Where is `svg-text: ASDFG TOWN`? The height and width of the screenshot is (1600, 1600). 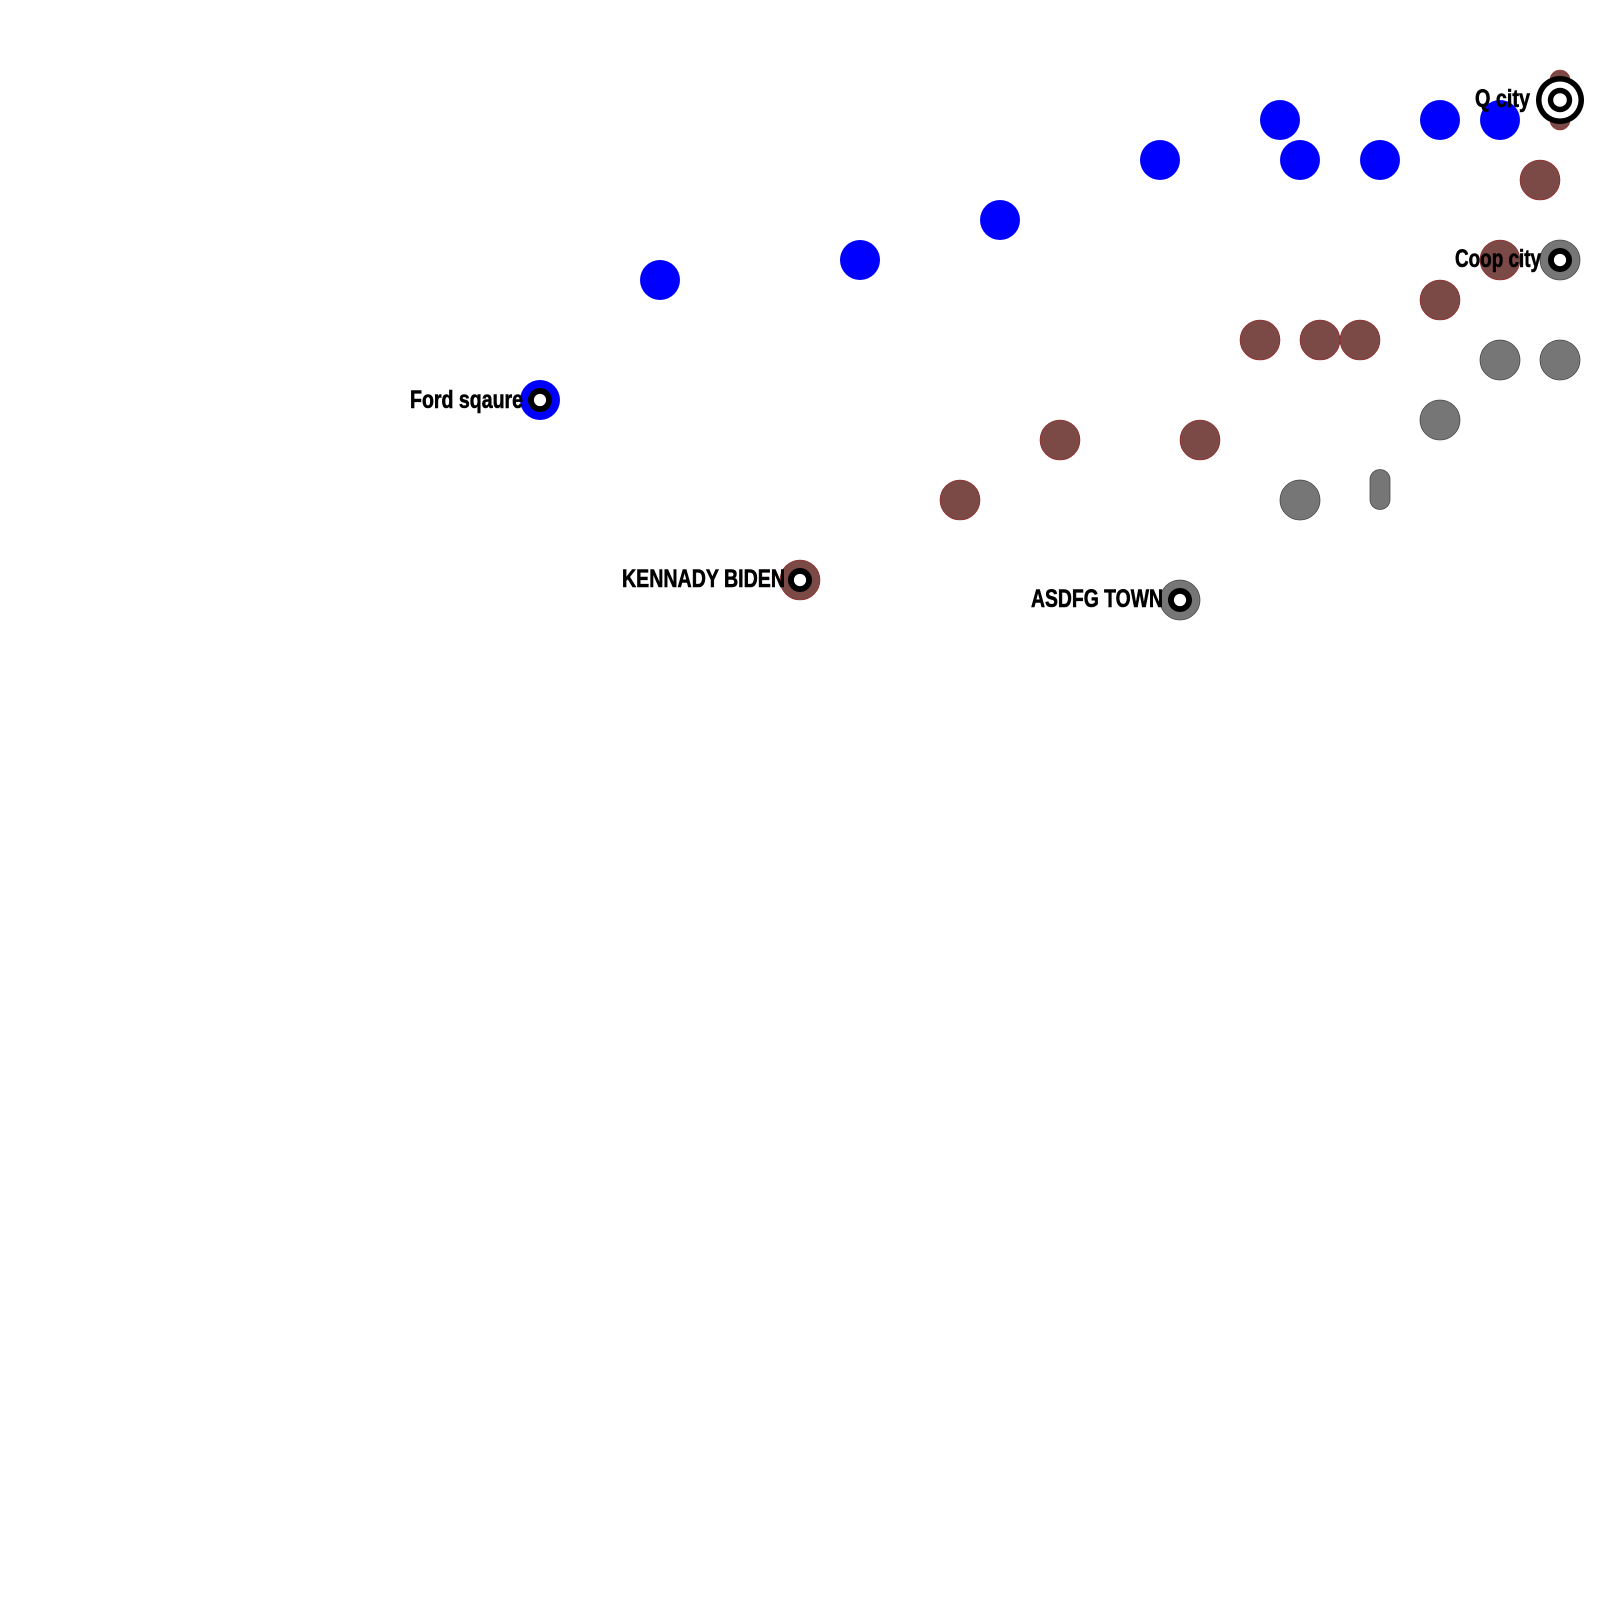 svg-text: ASDFG TOWN is located at coordinates (1097, 599).